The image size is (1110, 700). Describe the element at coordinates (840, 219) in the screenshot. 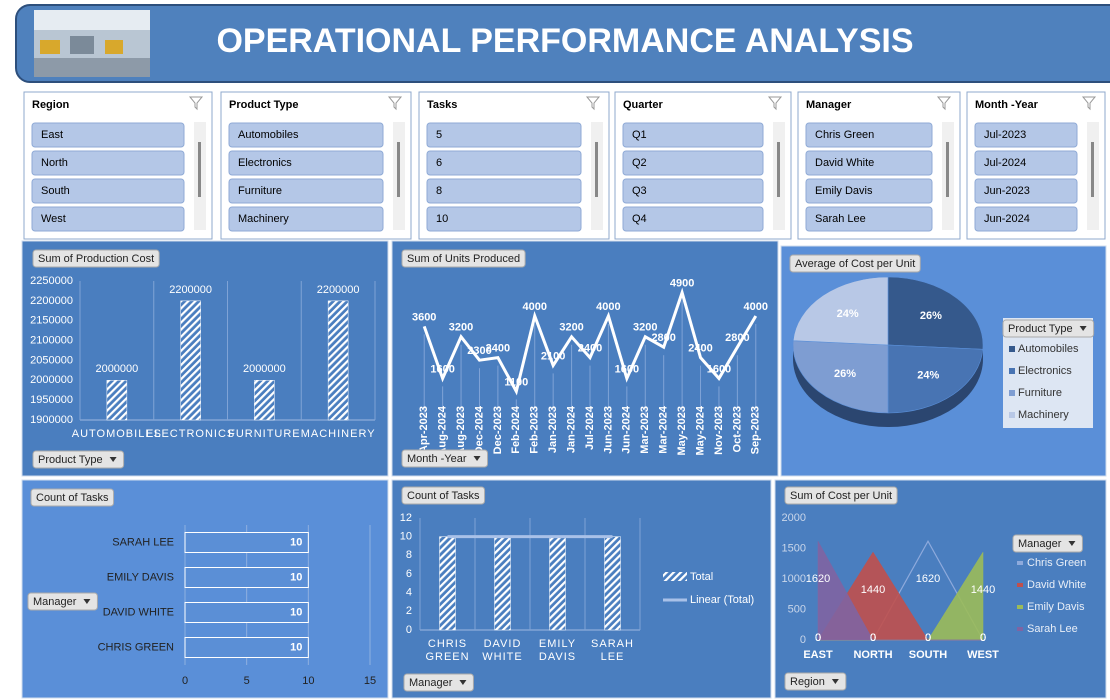

I see `slicer-item-label: Sarah Lee` at that location.